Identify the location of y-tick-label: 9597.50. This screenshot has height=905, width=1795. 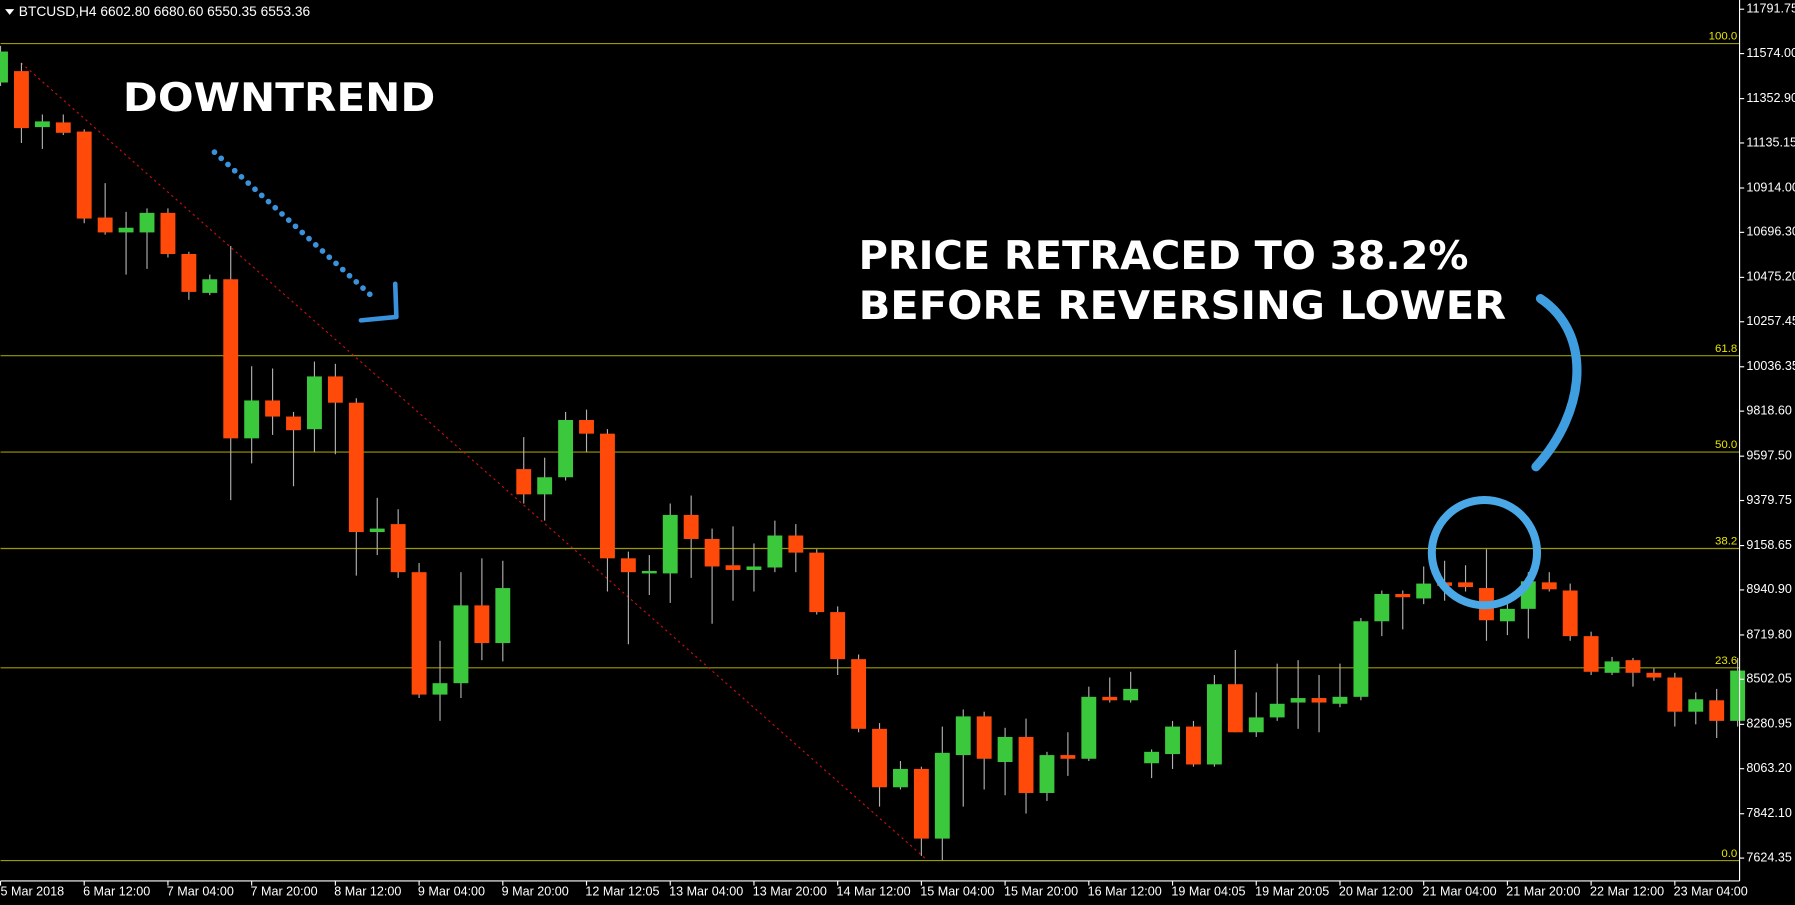
(1768, 455).